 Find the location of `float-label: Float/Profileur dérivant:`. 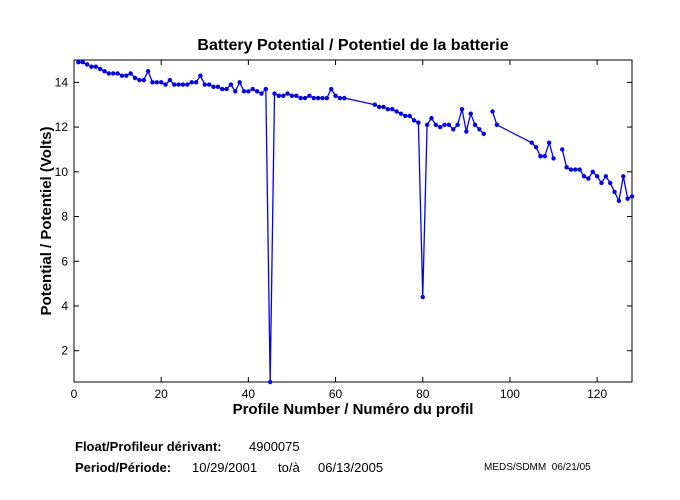

float-label: Float/Profileur dérivant: is located at coordinates (148, 446).